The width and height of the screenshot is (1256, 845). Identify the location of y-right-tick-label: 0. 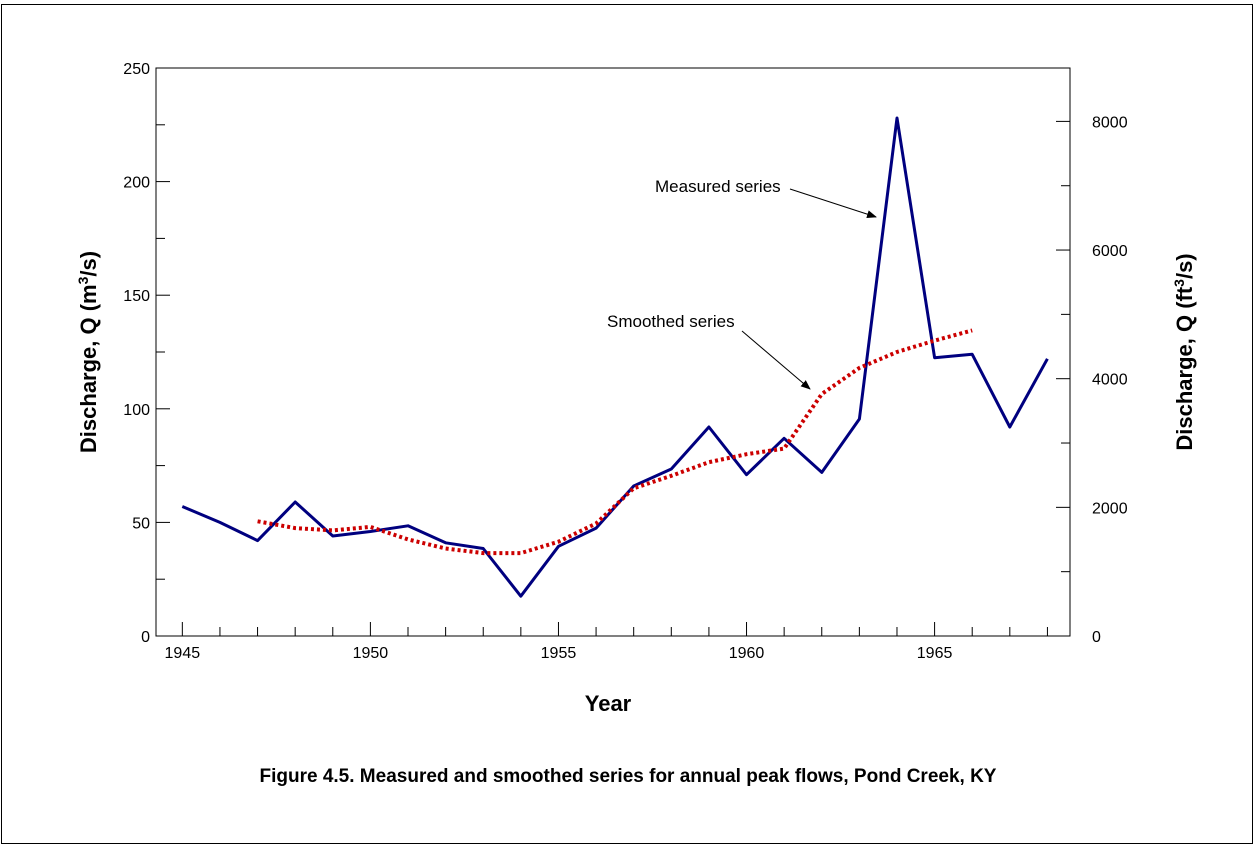
(1096, 637).